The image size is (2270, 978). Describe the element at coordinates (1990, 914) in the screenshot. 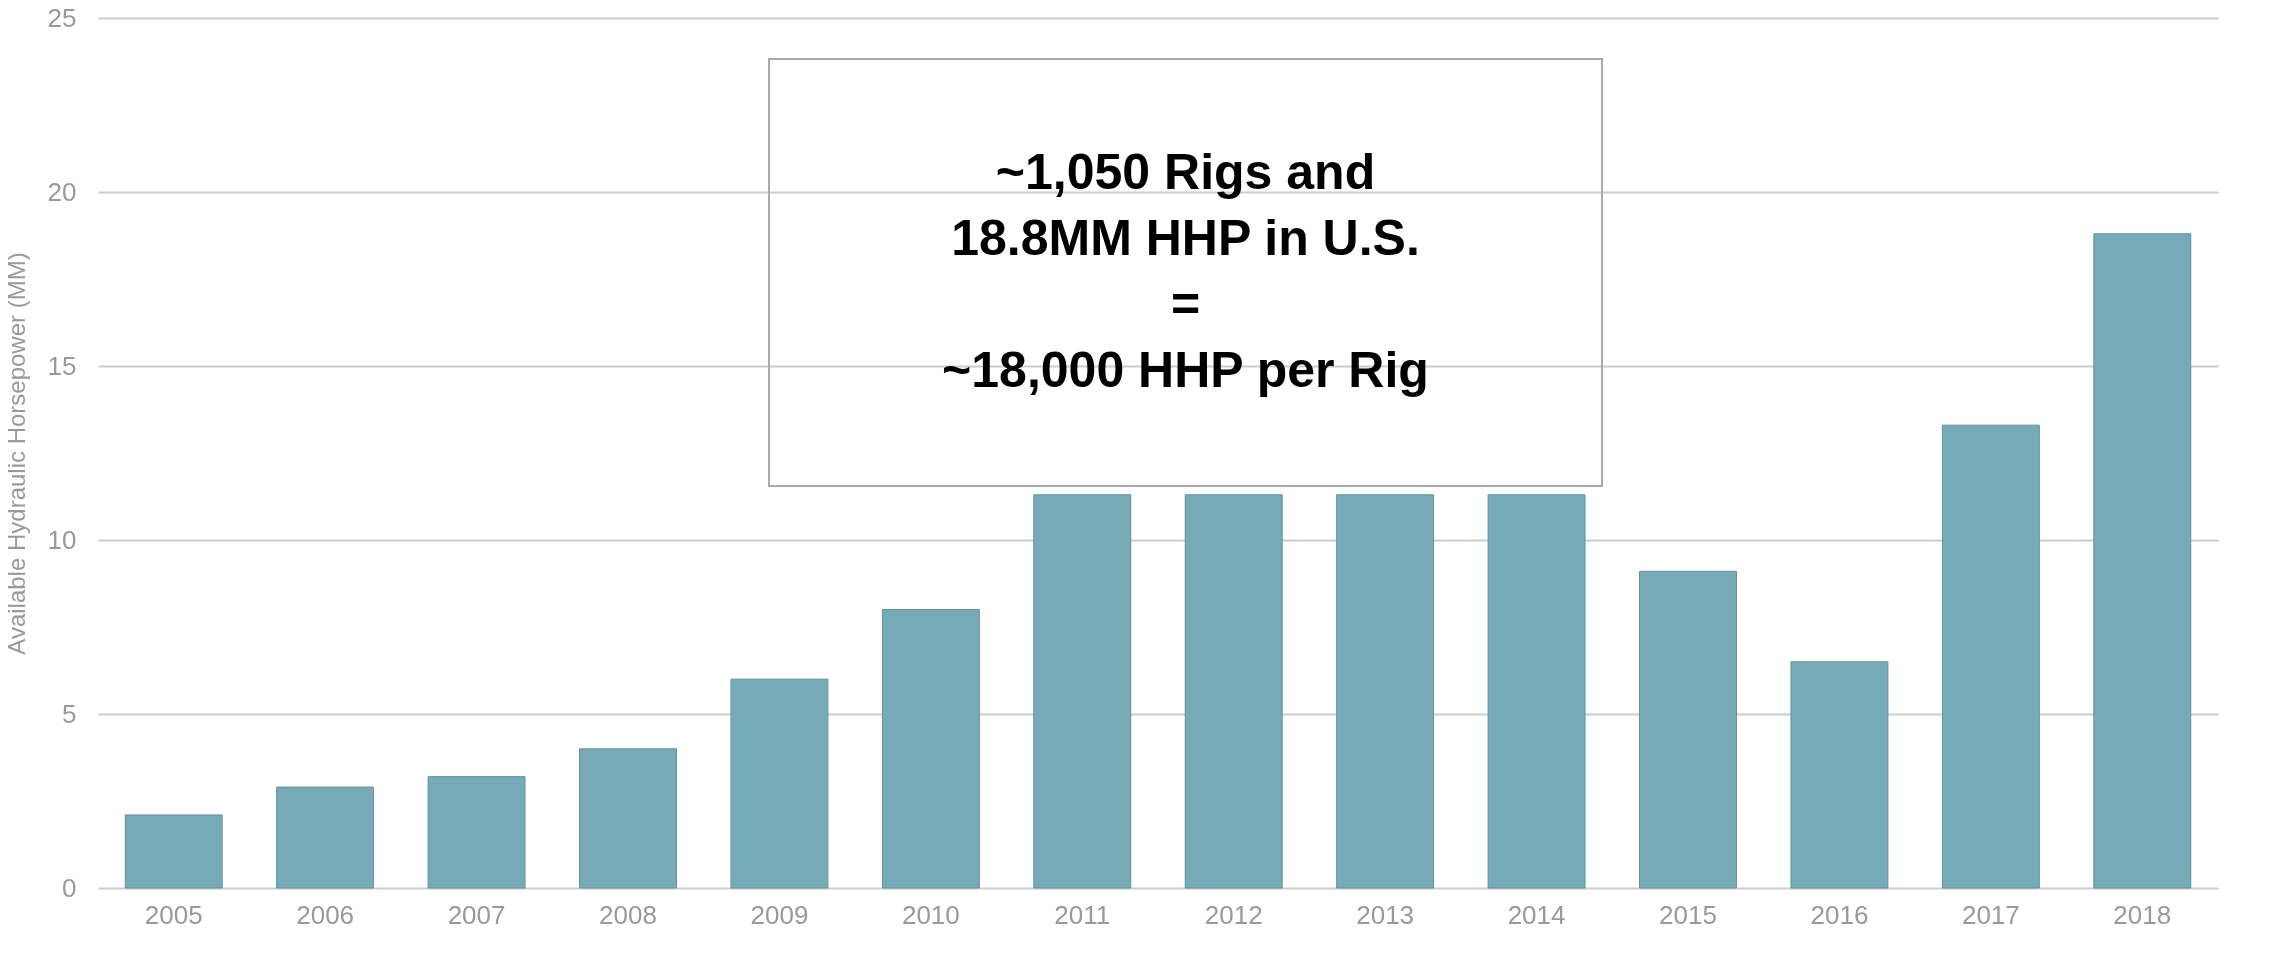

I see `x-tick-label: 2017` at that location.